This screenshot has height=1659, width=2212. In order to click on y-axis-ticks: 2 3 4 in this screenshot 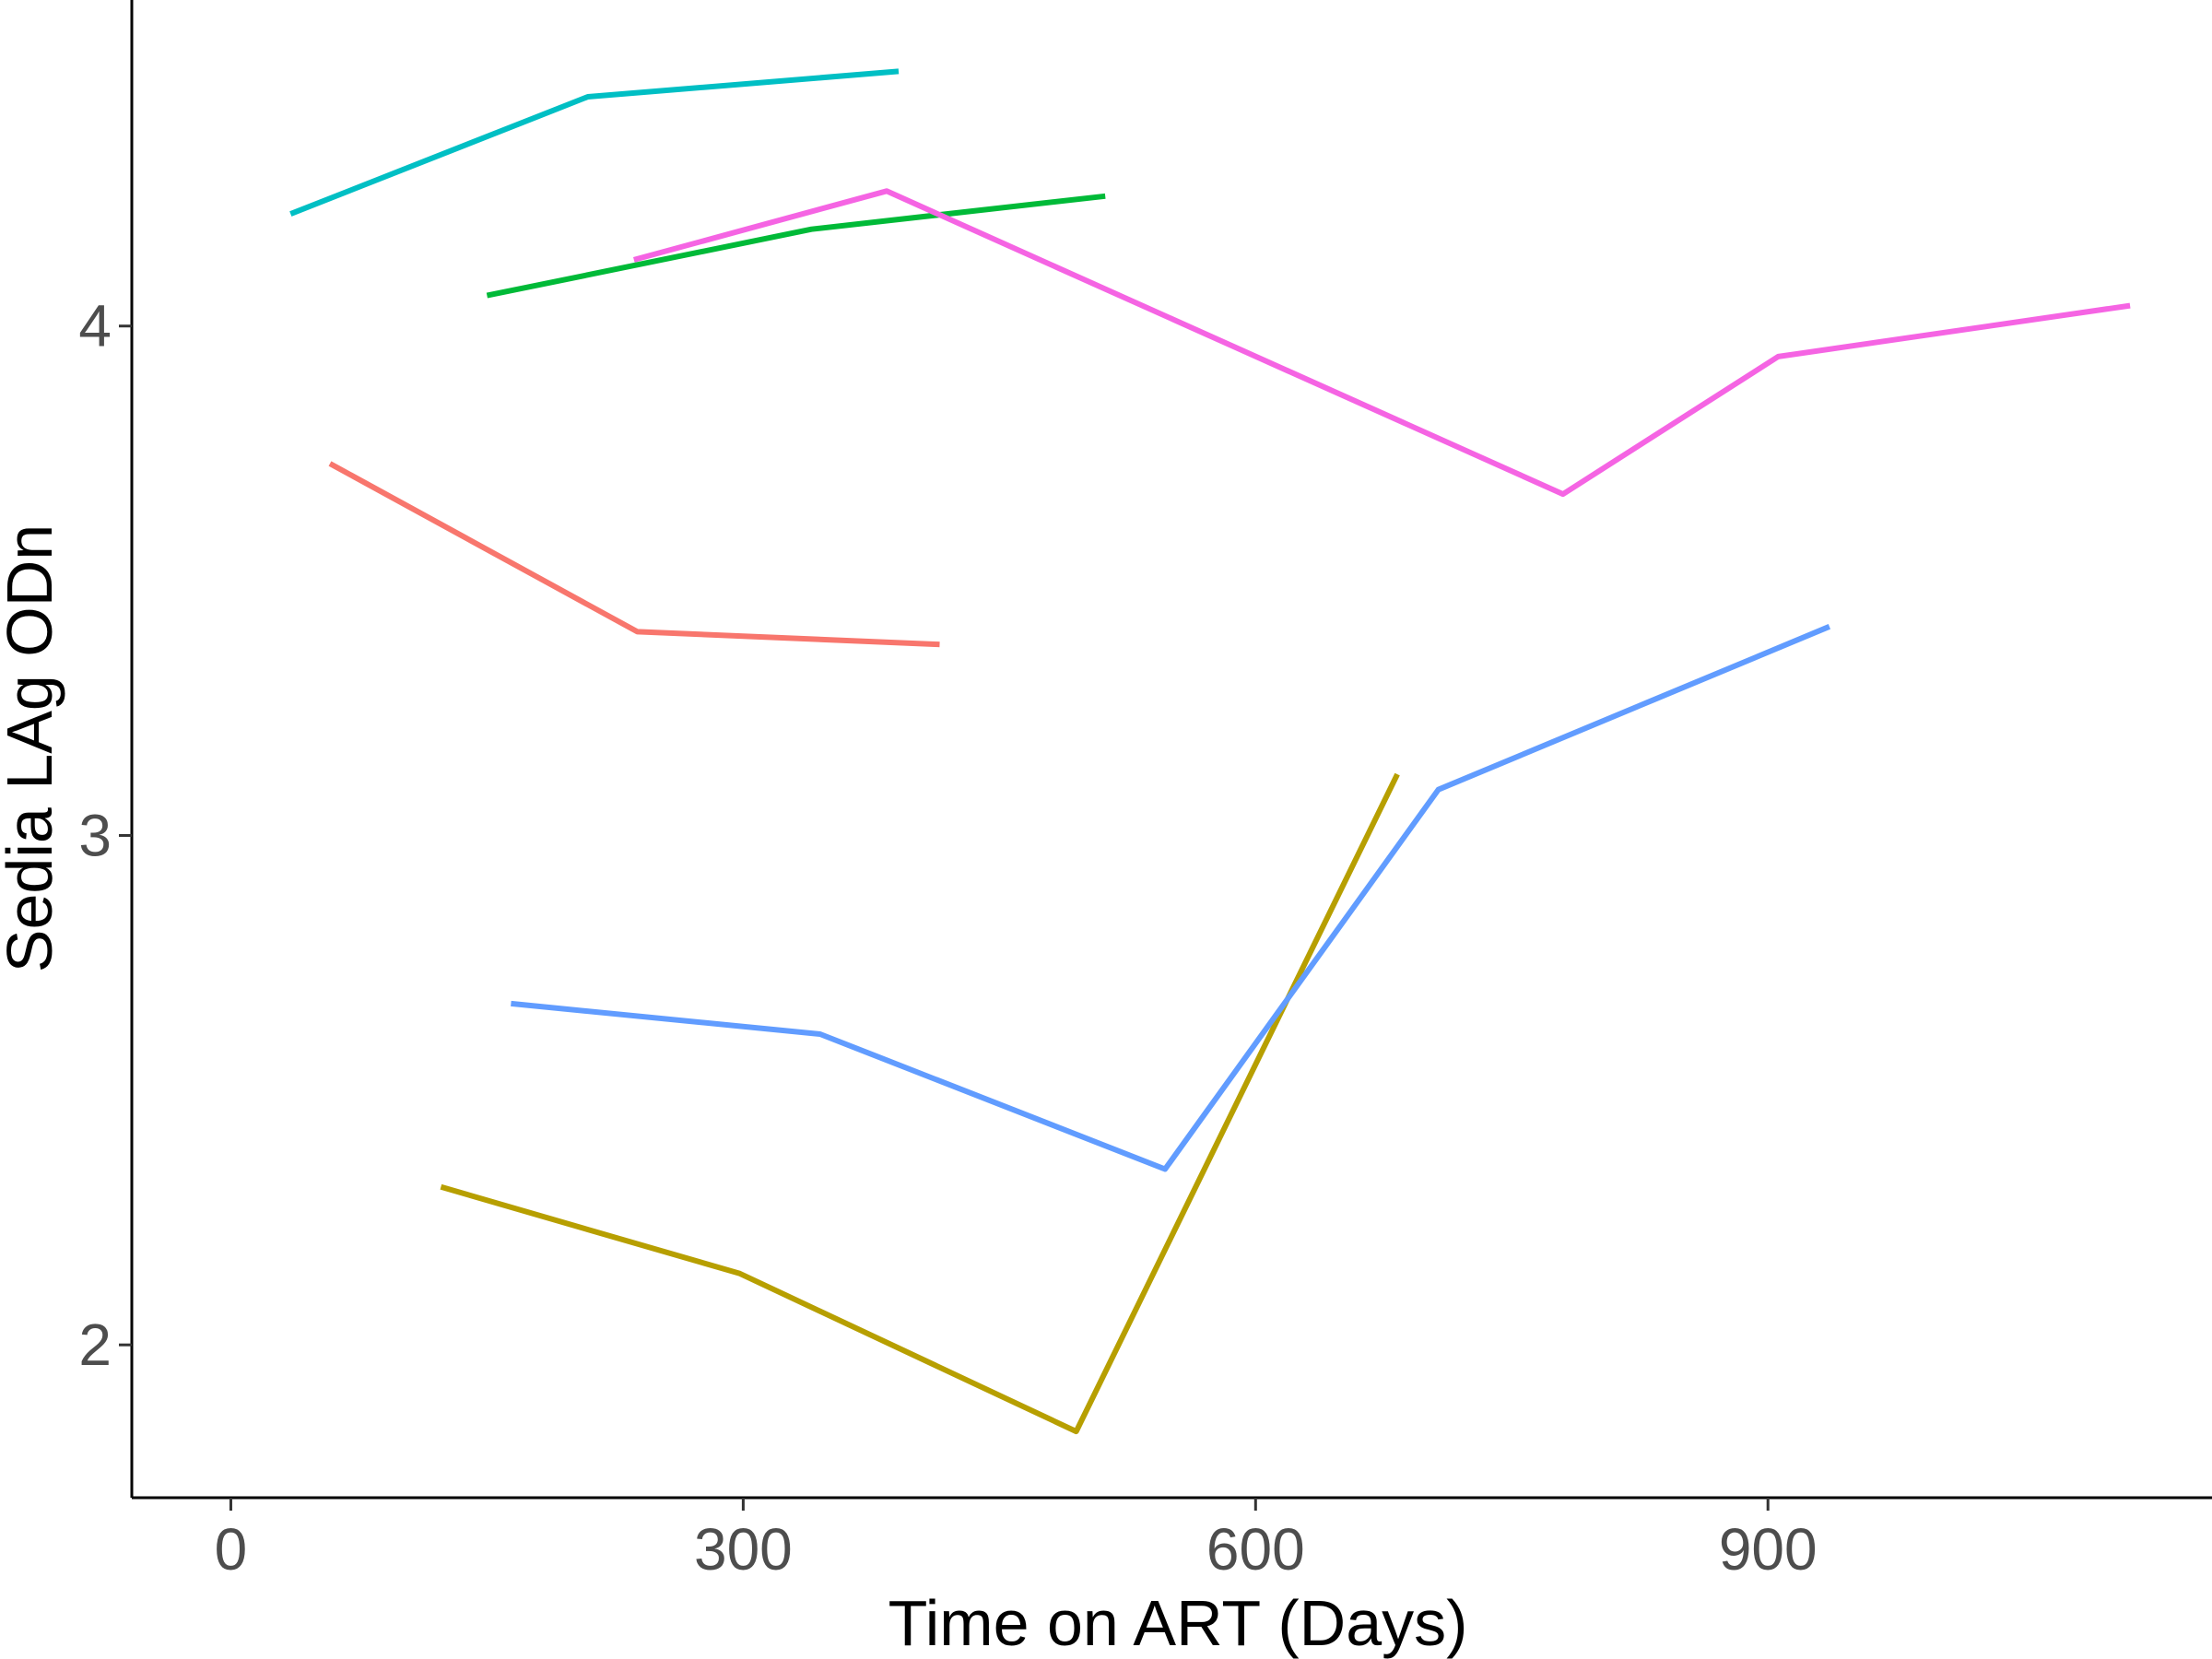, I will do `click(105, 835)`.